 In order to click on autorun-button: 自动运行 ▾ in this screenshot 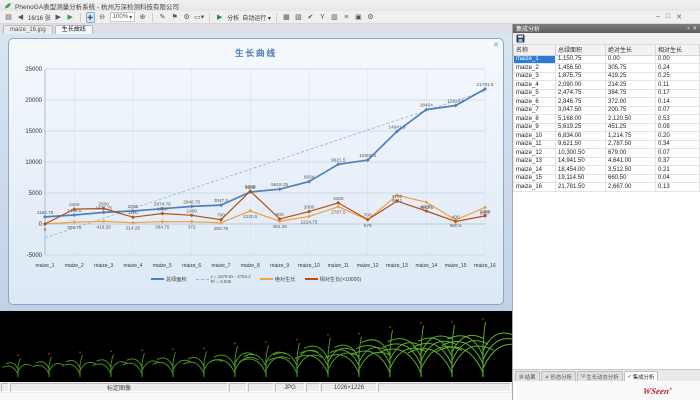, I will do `click(256, 18)`.